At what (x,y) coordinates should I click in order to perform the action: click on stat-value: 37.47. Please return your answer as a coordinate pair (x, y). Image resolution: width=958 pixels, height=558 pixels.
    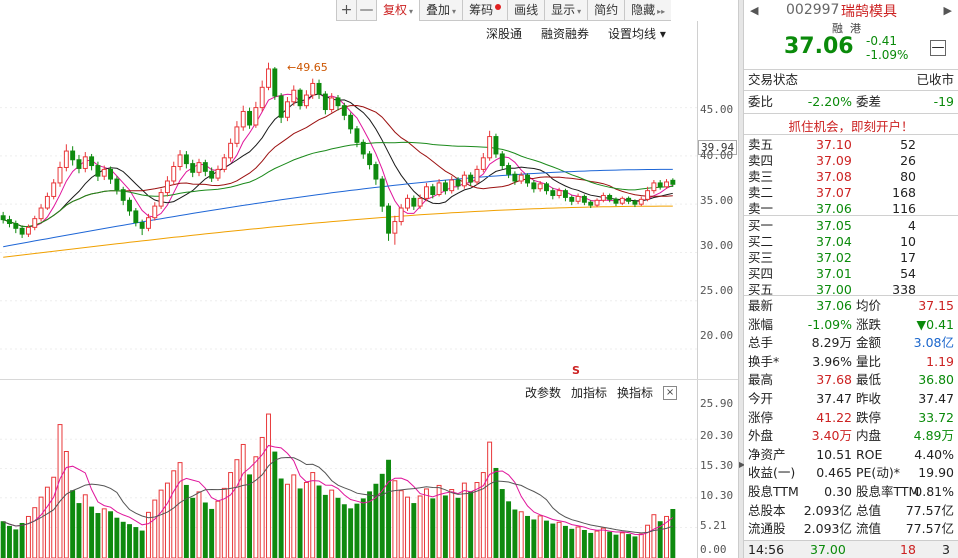
    Looking at the image, I should click on (936, 398).